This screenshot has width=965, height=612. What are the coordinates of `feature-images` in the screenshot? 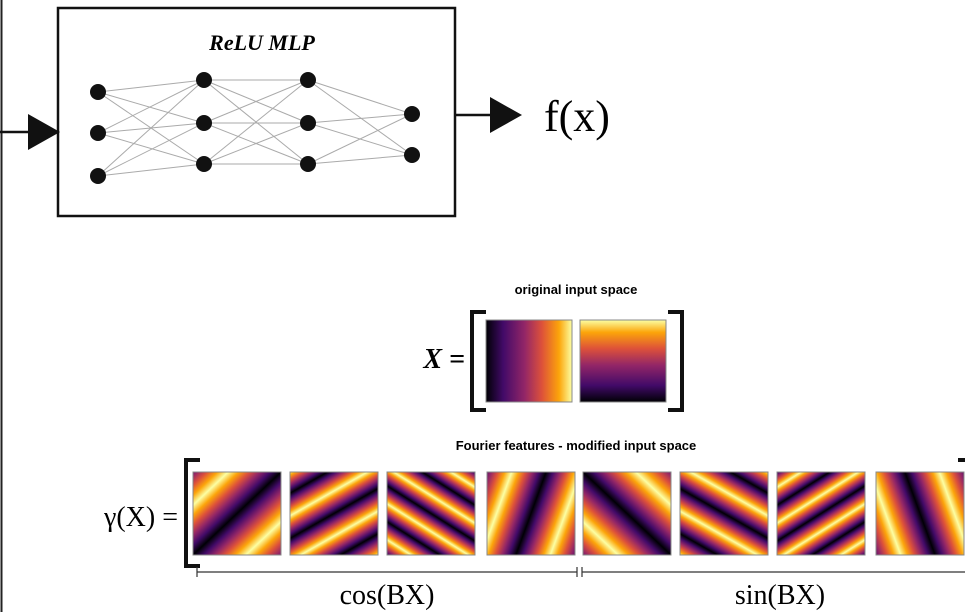 It's located at (578, 513).